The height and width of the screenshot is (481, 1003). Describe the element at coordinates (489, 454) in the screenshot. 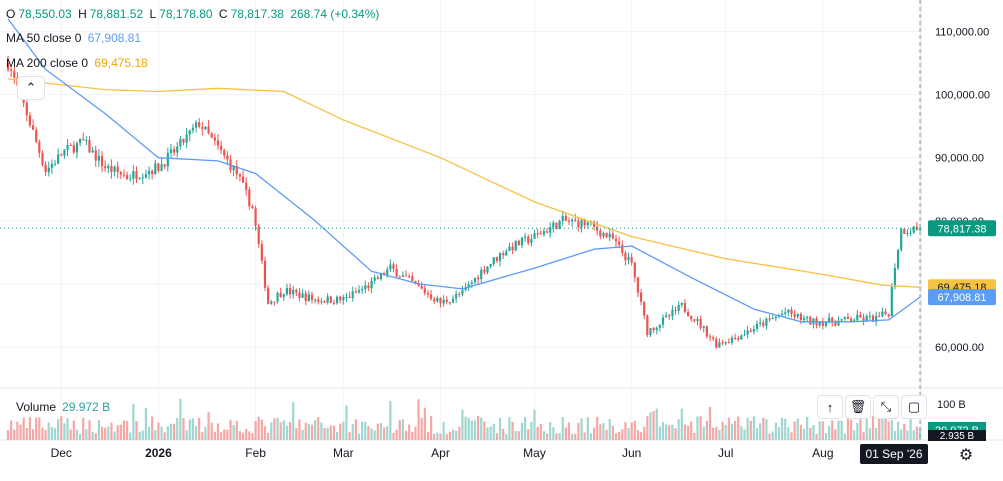

I see `time-axis: Dec 2026 Feb Mar Apr May Jun Jul Aug 01 Sep '26` at that location.